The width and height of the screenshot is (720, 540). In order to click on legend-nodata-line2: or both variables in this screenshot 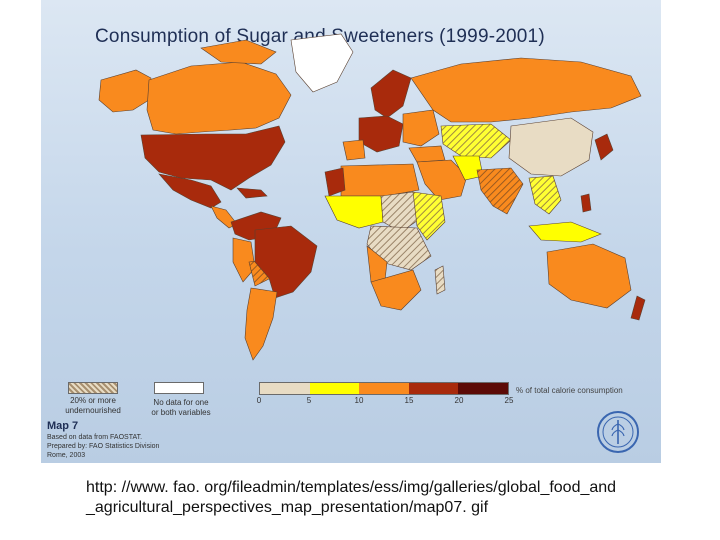, I will do `click(181, 412)`.